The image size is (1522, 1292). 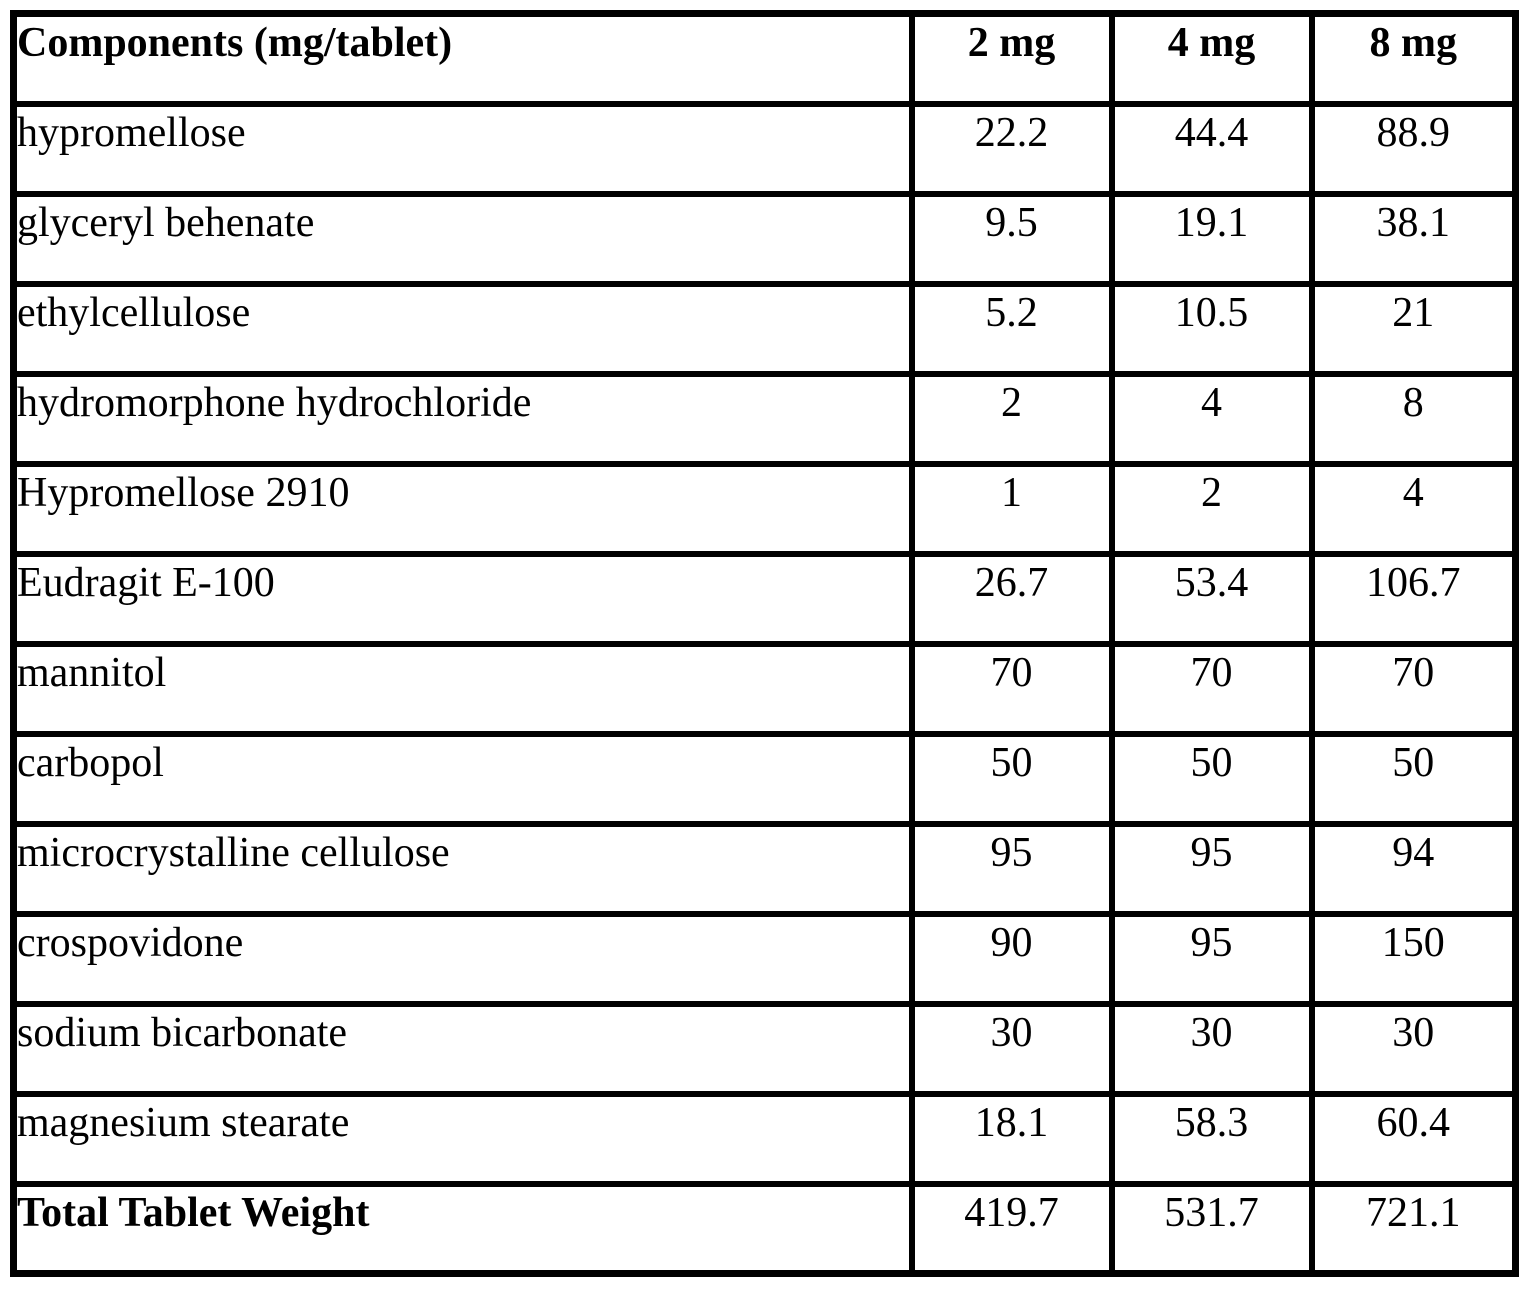 What do you see at coordinates (462, 958) in the screenshot?
I see `component-name: crospovidone` at bounding box center [462, 958].